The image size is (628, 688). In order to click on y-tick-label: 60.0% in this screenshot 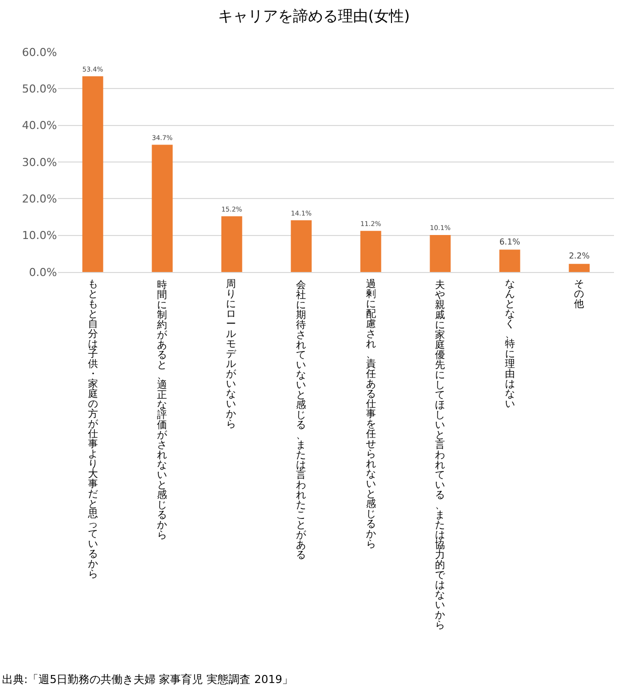, I will do `click(39, 52)`.